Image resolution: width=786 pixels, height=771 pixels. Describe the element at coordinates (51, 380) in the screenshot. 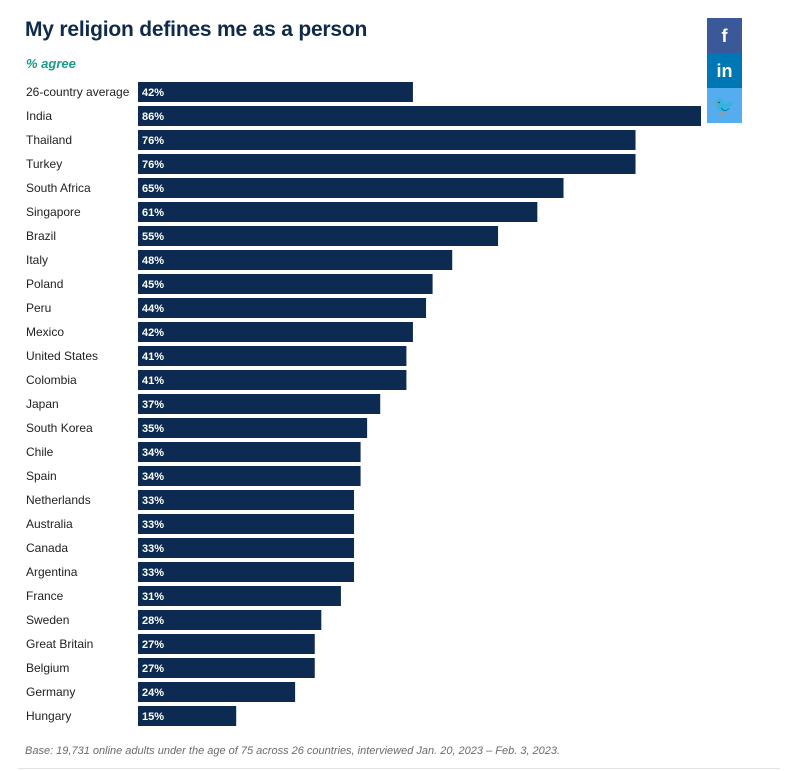

I see `category-label: Colombia` at that location.